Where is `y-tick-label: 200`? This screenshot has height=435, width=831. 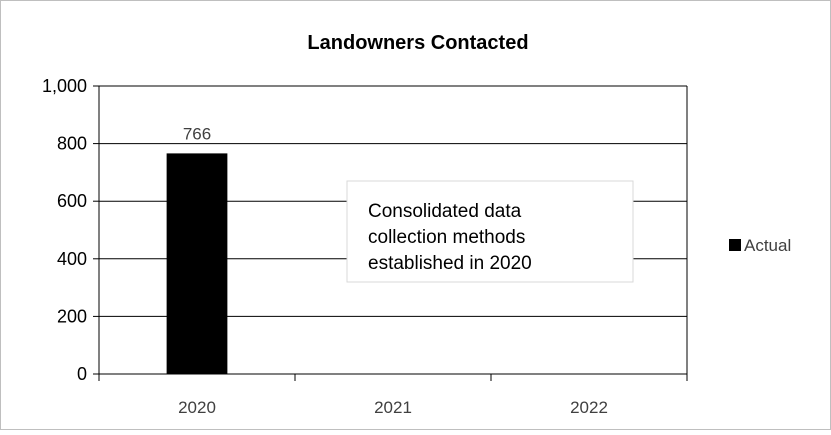
y-tick-label: 200 is located at coordinates (72, 316).